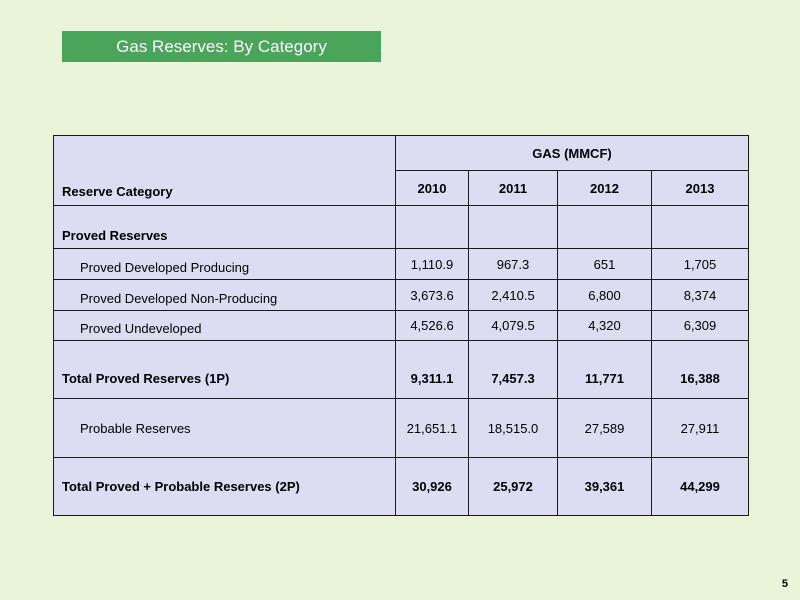 This screenshot has height=600, width=800. I want to click on cell-value: 3,673.6, so click(432, 295).